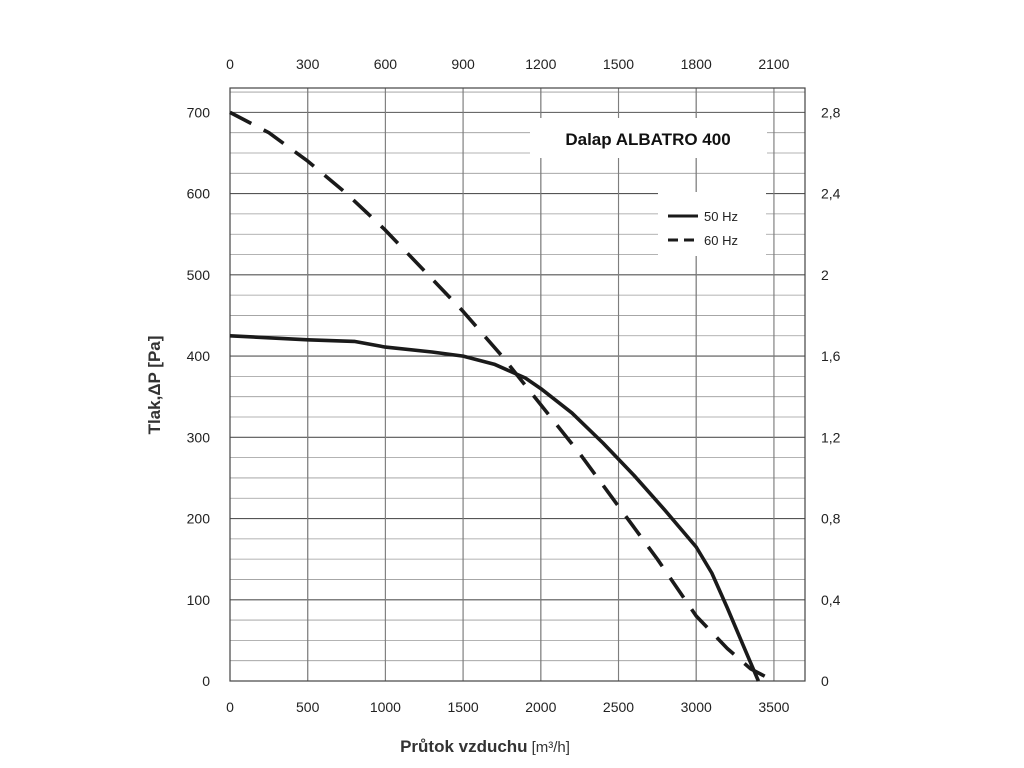 This screenshot has width=1024, height=768. What do you see at coordinates (540, 64) in the screenshot?
I see `top-tick-label: 1200` at bounding box center [540, 64].